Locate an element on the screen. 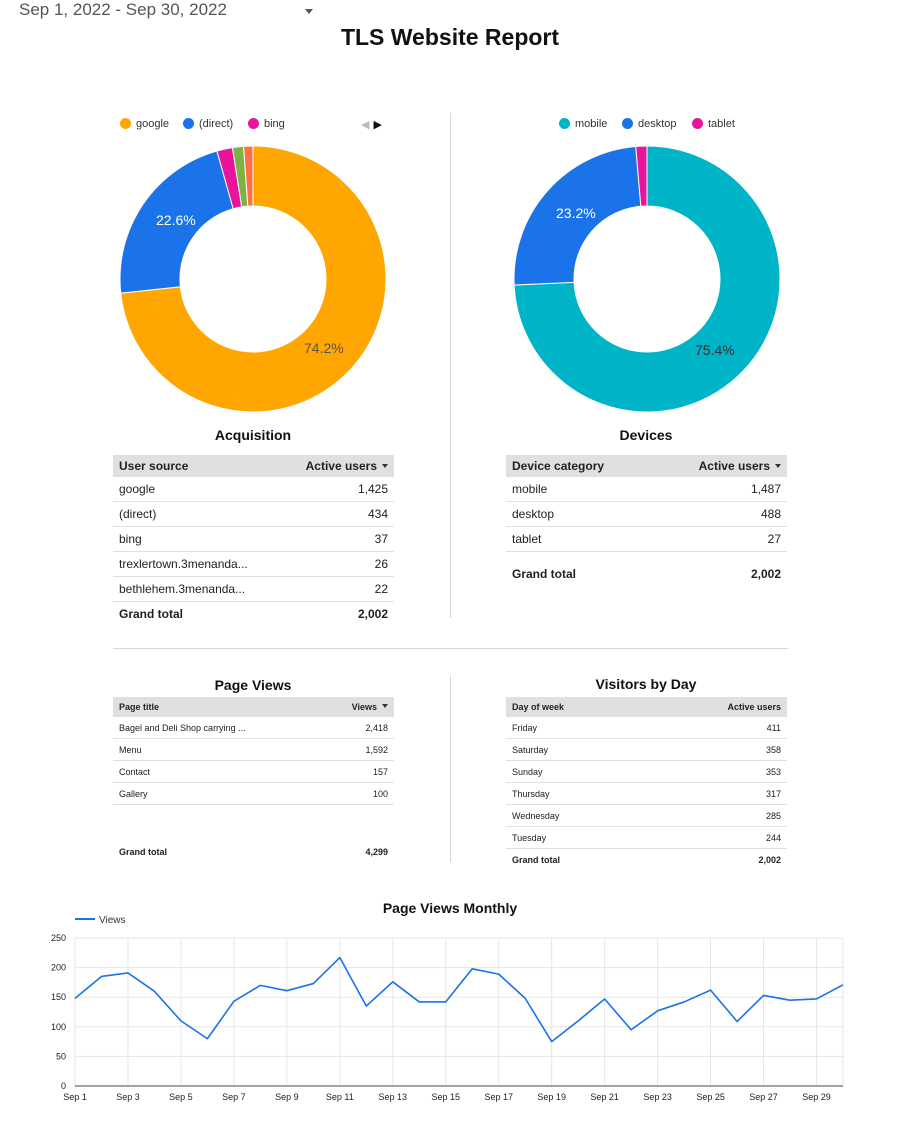 Image resolution: width=900 pixels, height=1125 pixels. x-tick-label: Sep 9 is located at coordinates (287, 1097).